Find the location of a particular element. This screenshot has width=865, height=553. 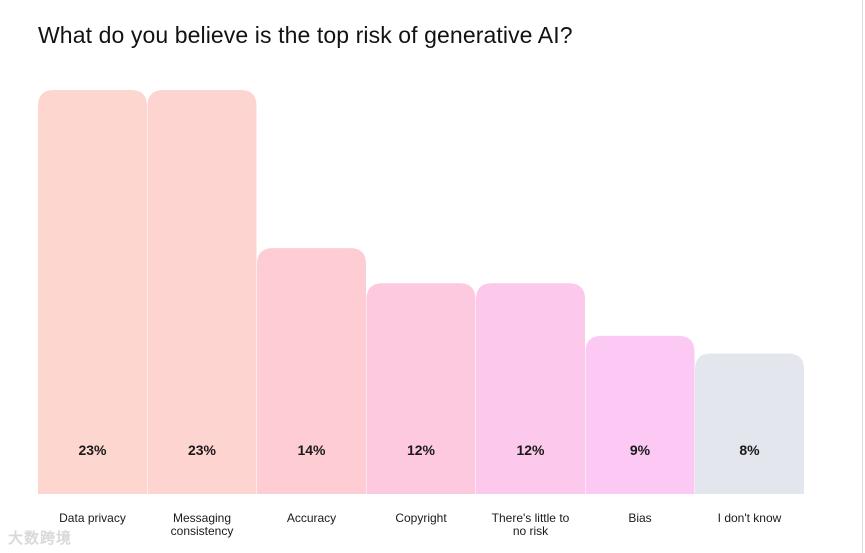

category-label-1: Data privacy is located at coordinates (92, 518).